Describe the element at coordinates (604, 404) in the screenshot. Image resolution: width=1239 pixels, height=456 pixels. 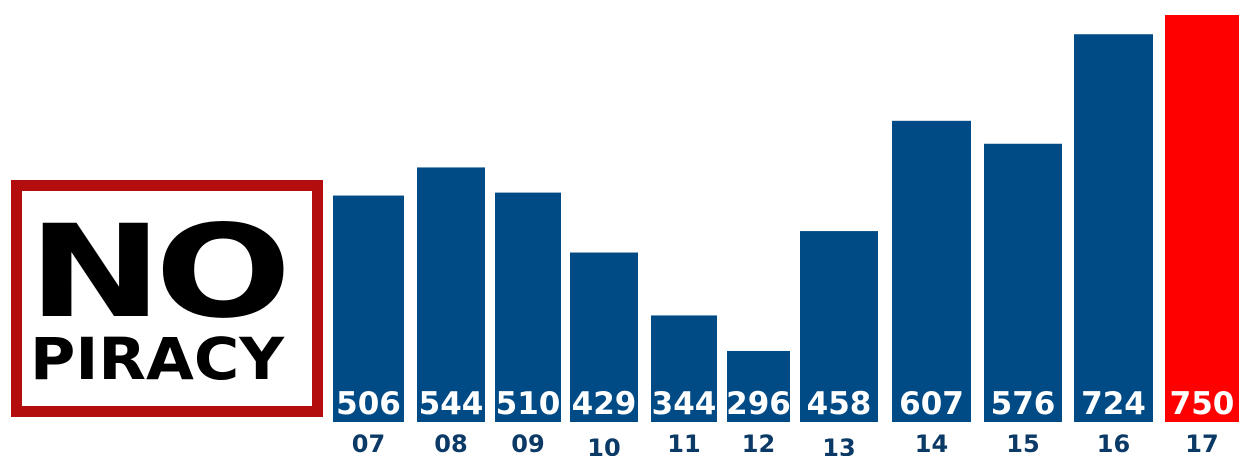
I see `bar-value-label: 429` at that location.